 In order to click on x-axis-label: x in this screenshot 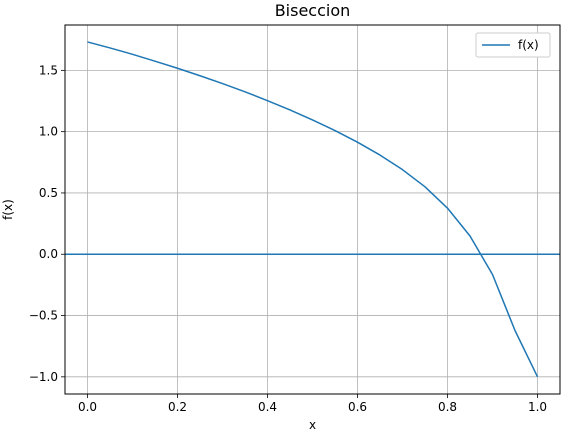, I will do `click(312, 425)`.